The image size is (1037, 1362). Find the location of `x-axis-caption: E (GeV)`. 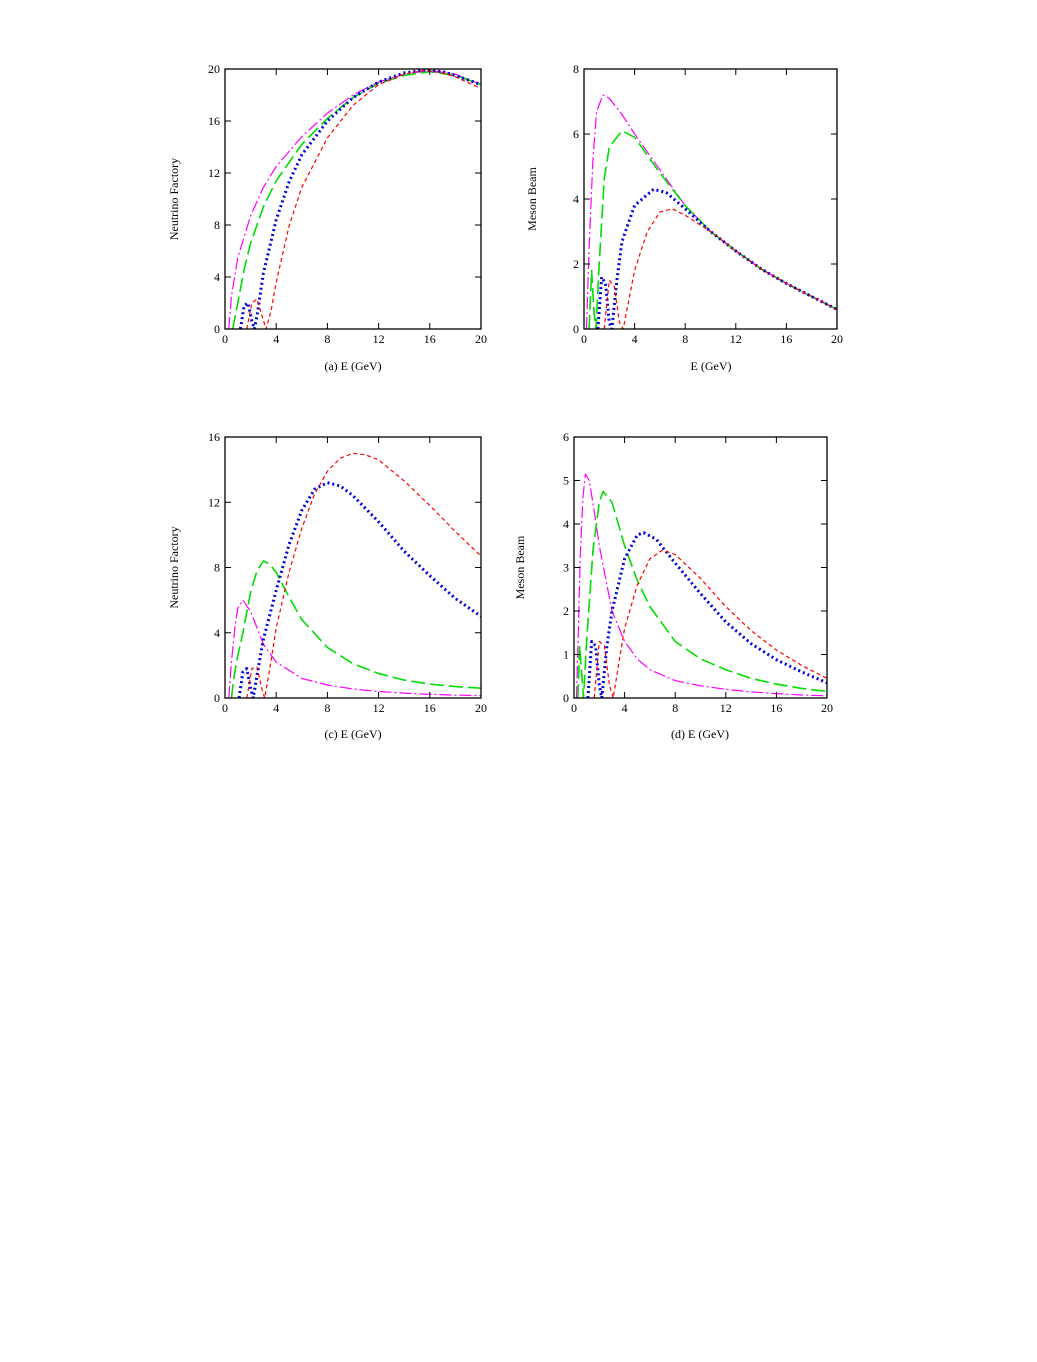

x-axis-caption: E (GeV) is located at coordinates (711, 366).